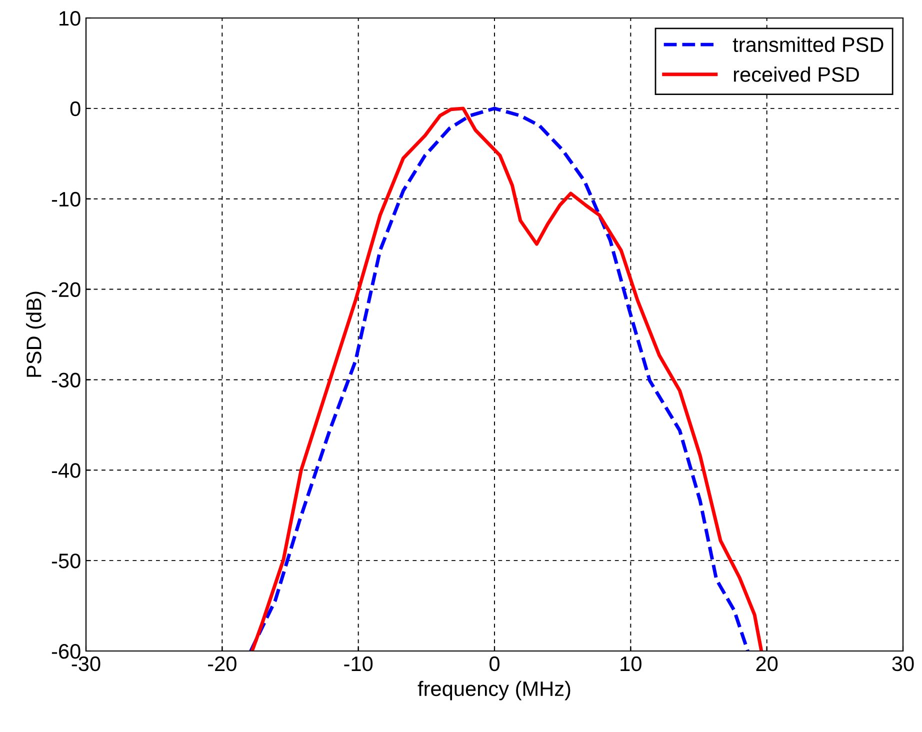 The width and height of the screenshot is (922, 732). What do you see at coordinates (75, 108) in the screenshot?
I see `y-tick-label: 0` at bounding box center [75, 108].